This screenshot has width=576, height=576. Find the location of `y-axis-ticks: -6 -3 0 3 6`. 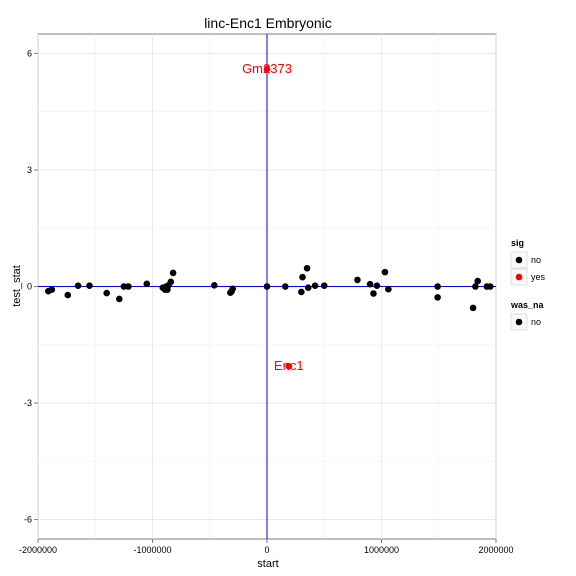

y-axis-ticks: -6 -3 0 3 6 is located at coordinates (31, 286).